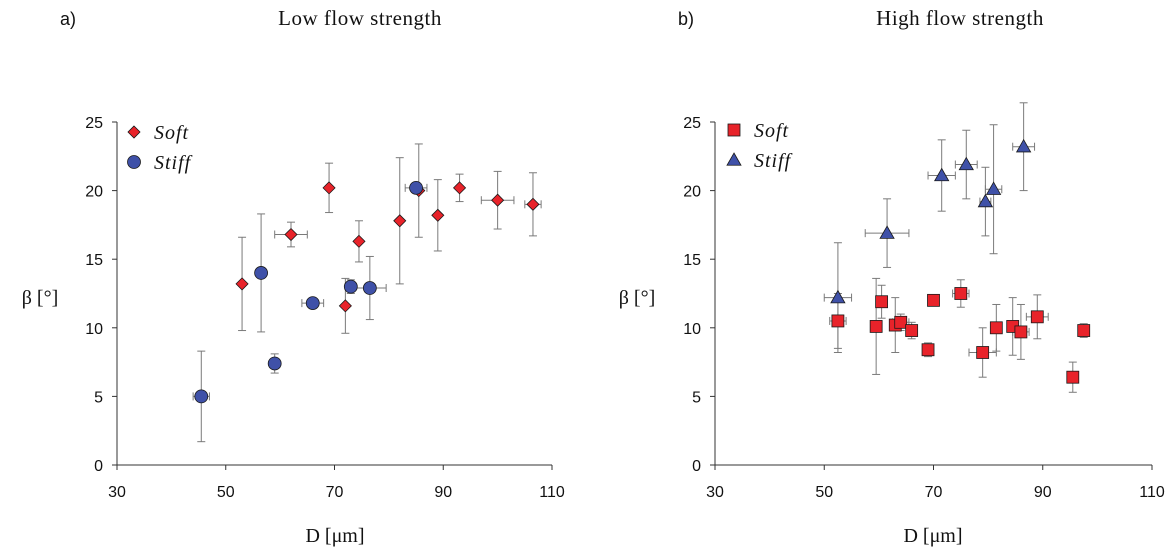 This screenshot has width=1170, height=554. Describe the element at coordinates (960, 261) in the screenshot. I see `markers-b` at that location.